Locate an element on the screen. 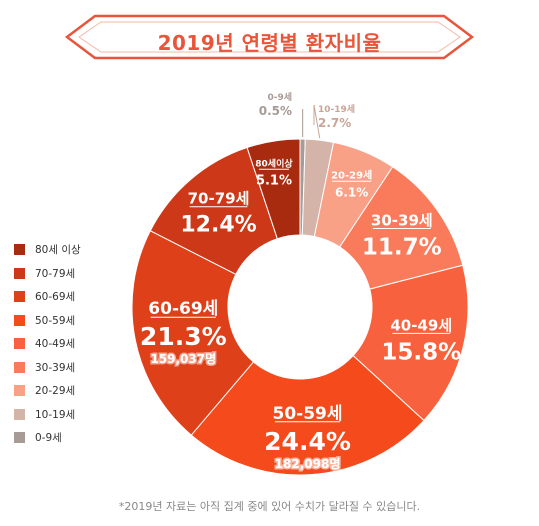 The image size is (539, 526). label-30-39-name: 30-39세 is located at coordinates (402, 220).